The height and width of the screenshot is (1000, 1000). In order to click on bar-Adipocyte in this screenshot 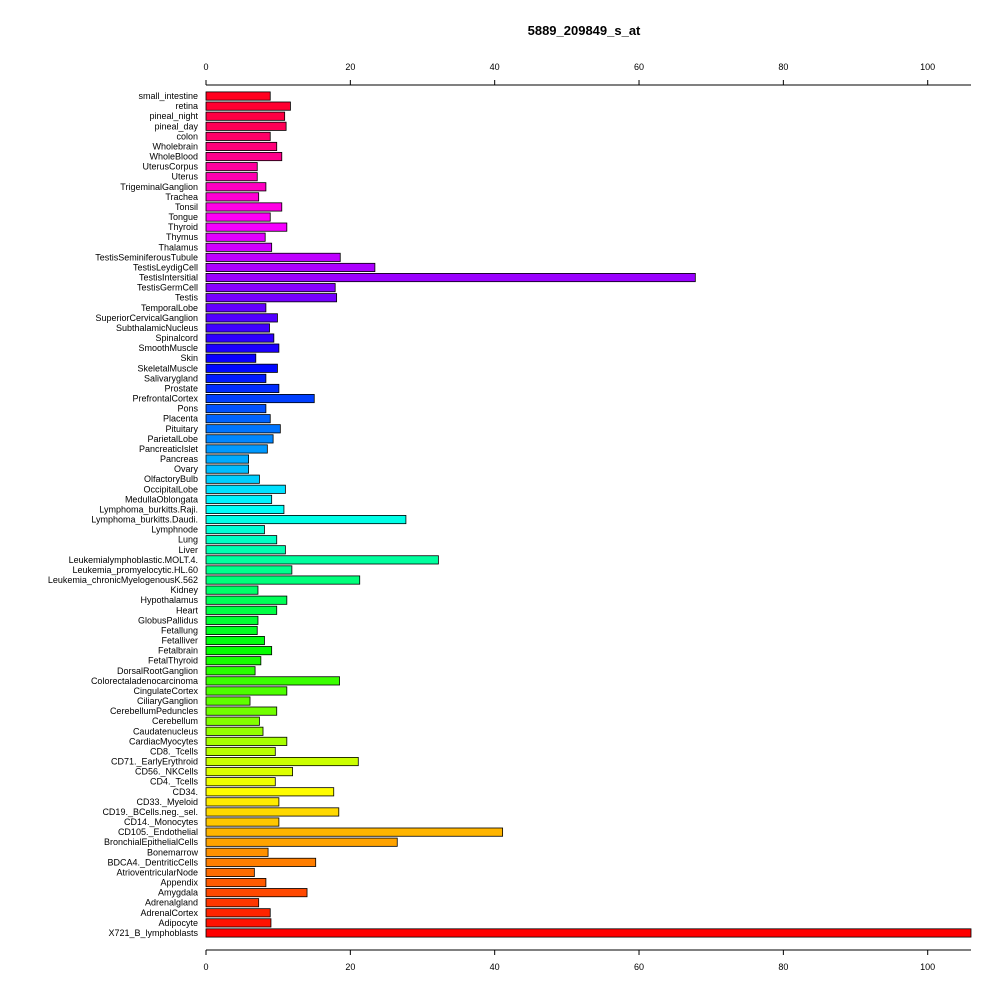, I will do `click(238, 923)`.